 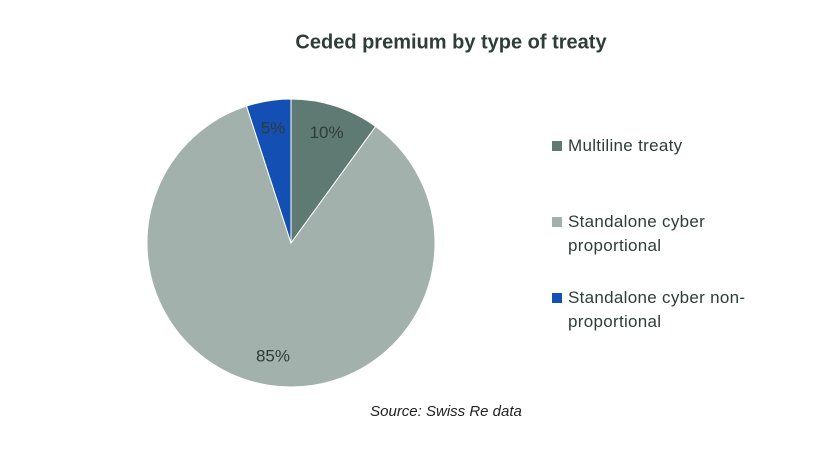 I want to click on legend-item: Multiline treaty, so click(x=667, y=146).